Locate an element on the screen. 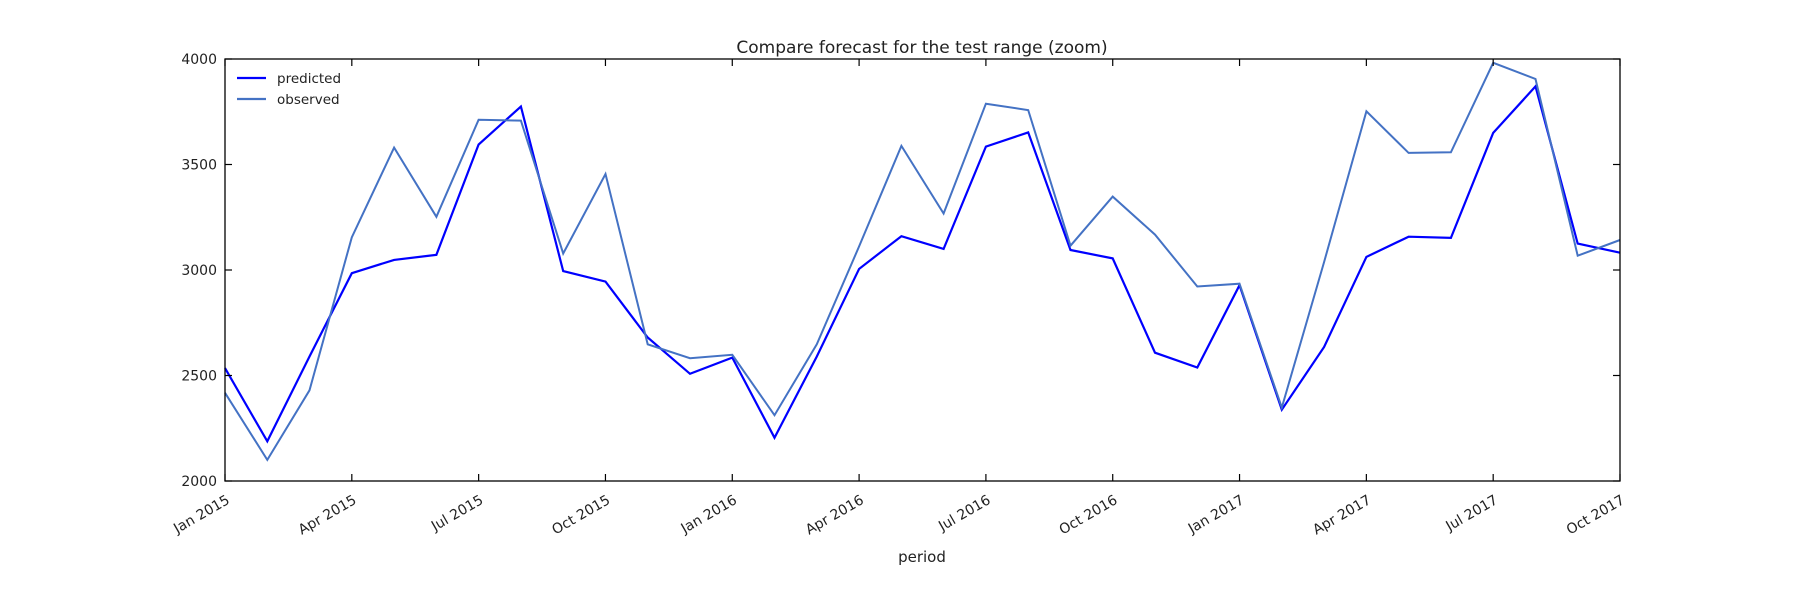  y-tick-label: 3500 is located at coordinates (199, 166).